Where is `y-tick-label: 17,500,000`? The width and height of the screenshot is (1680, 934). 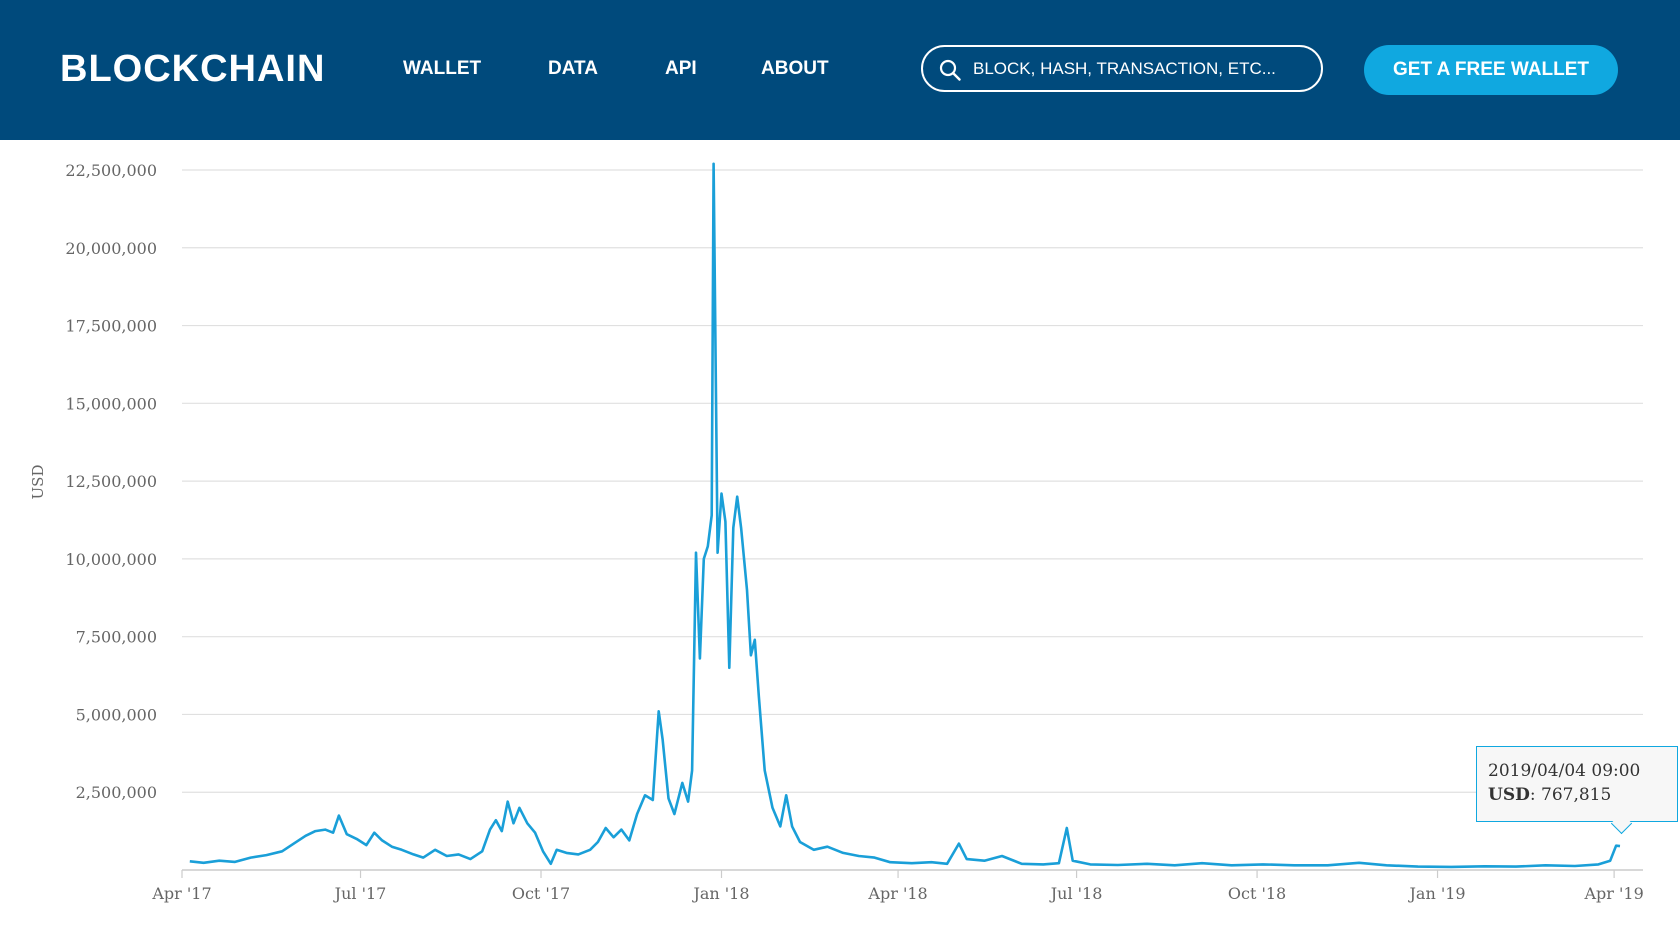
y-tick-label: 17,500,000 is located at coordinates (111, 326).